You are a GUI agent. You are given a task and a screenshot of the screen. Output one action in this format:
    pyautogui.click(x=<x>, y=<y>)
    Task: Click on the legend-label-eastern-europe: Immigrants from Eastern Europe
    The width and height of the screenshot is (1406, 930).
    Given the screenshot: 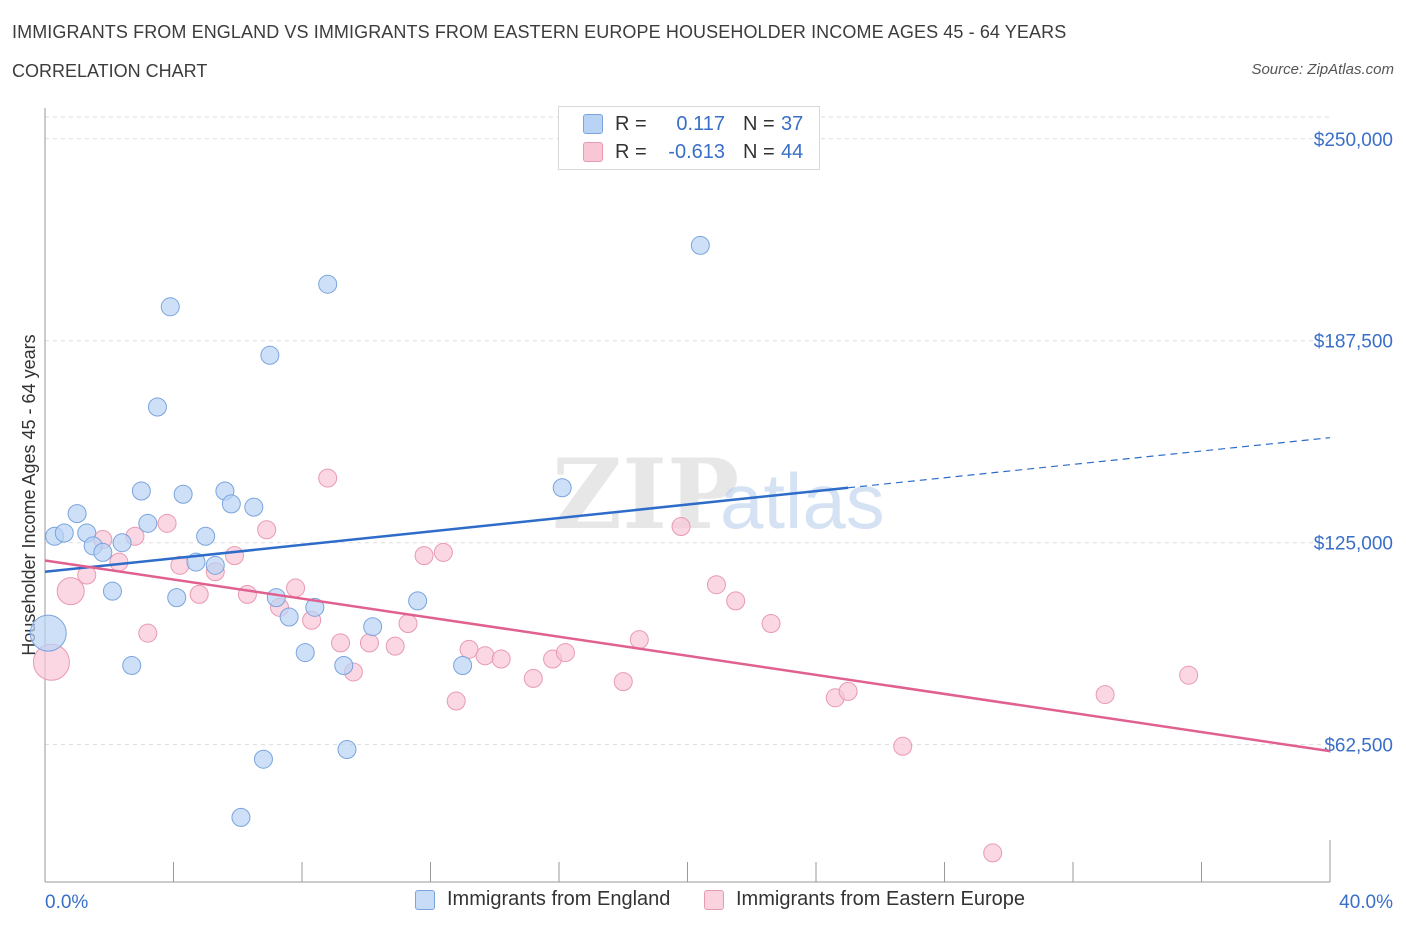 What is the action you would take?
    pyautogui.click(x=880, y=899)
    